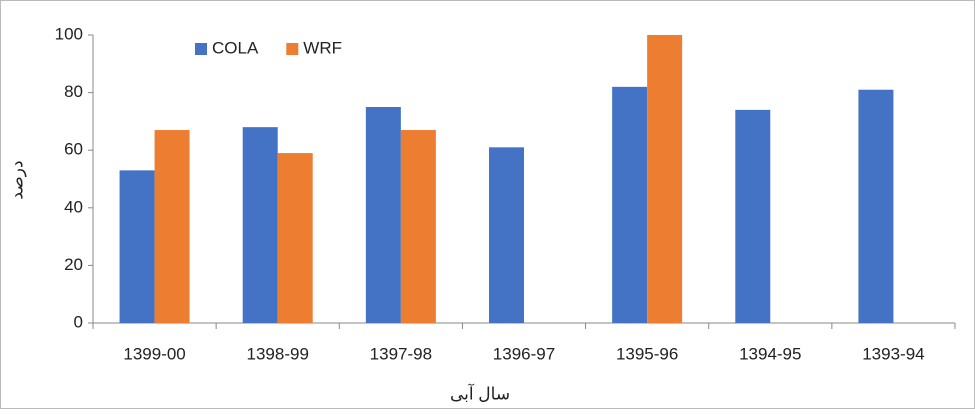  Describe the element at coordinates (401, 353) in the screenshot. I see `x-tick-label: 1397-98` at that location.